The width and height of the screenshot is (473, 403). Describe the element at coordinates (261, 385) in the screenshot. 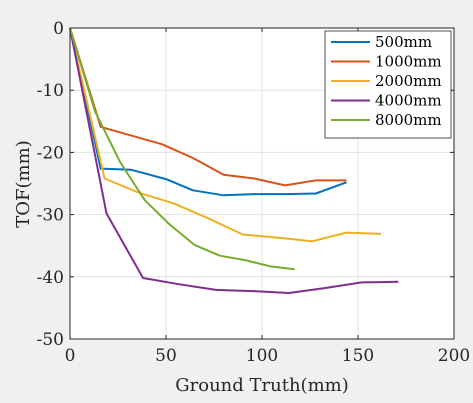

I see `x-axis-label: Ground Truth(mm)` at that location.